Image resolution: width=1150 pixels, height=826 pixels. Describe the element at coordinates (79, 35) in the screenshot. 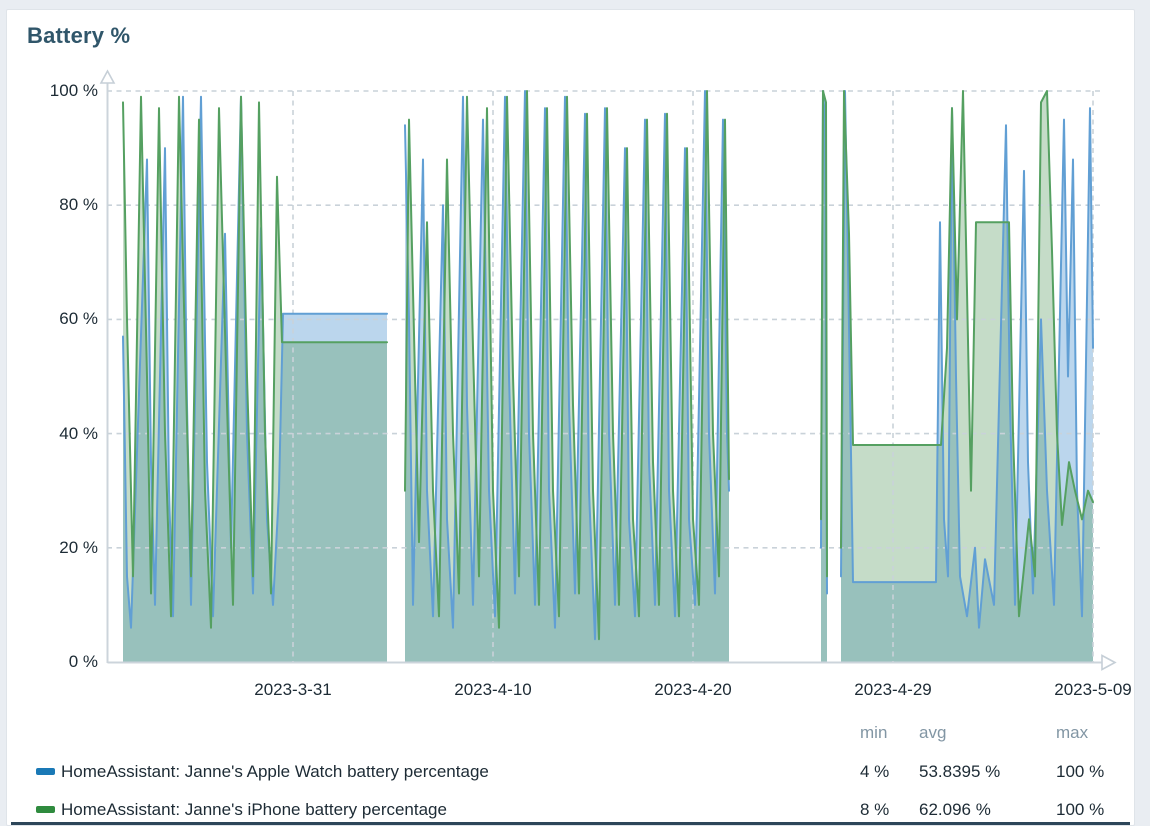

I see `panel-title: Battery %` at that location.